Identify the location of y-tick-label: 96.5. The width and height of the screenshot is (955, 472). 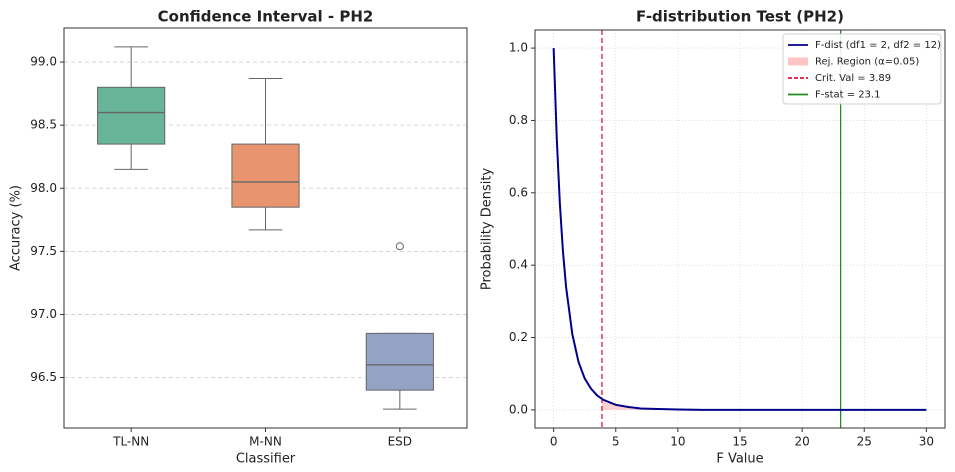
(43, 377).